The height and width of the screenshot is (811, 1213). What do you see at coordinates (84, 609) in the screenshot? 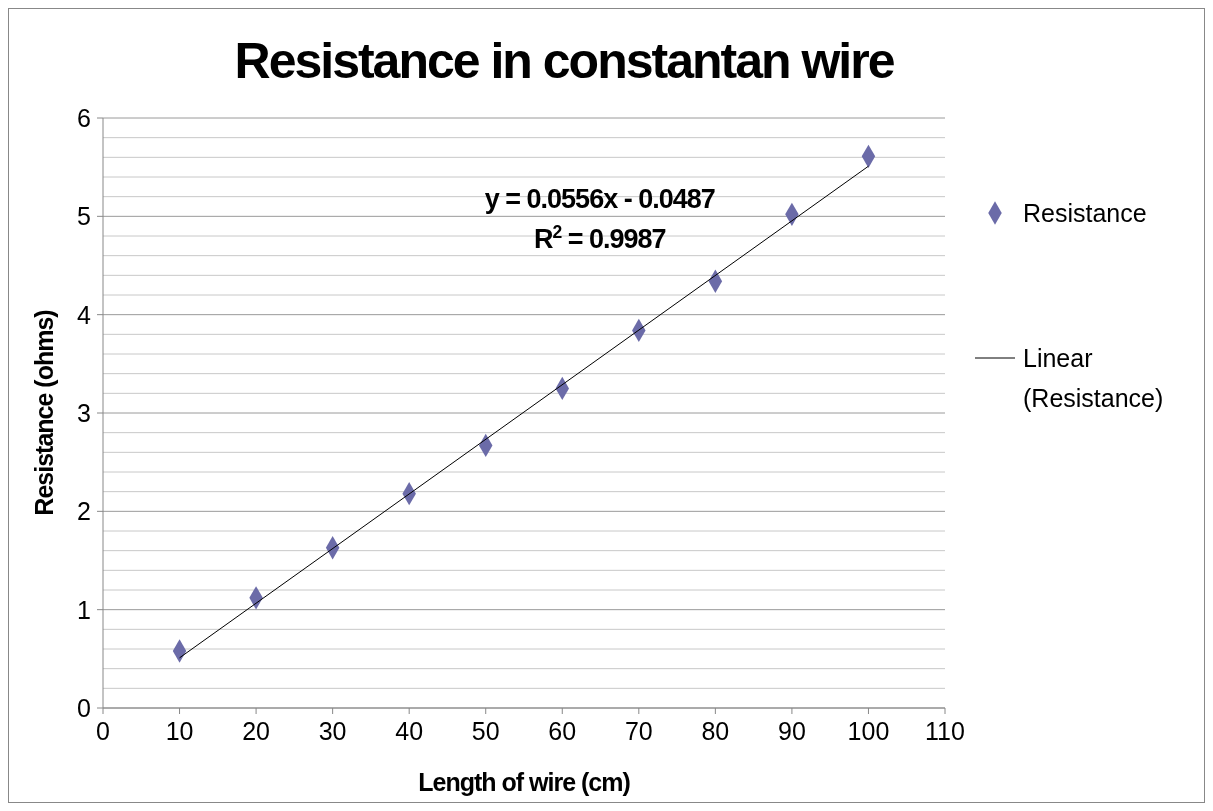
I see `y-tick-label: 1` at bounding box center [84, 609].